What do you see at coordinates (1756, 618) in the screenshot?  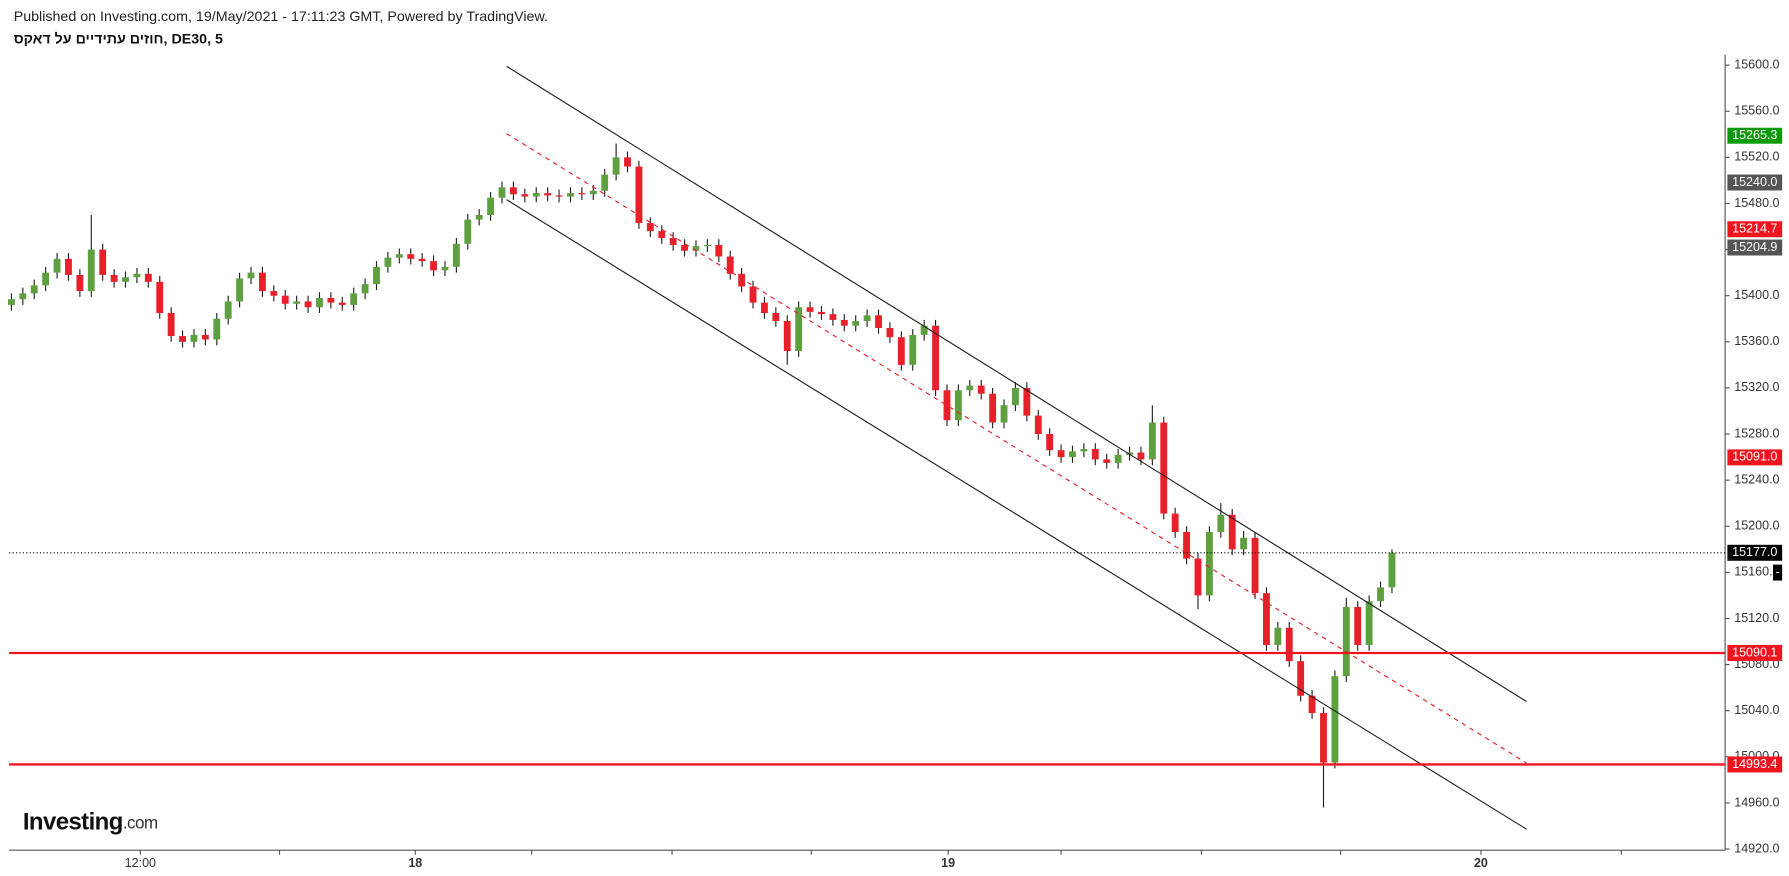 I see `y-tick-label: 15120.0` at bounding box center [1756, 618].